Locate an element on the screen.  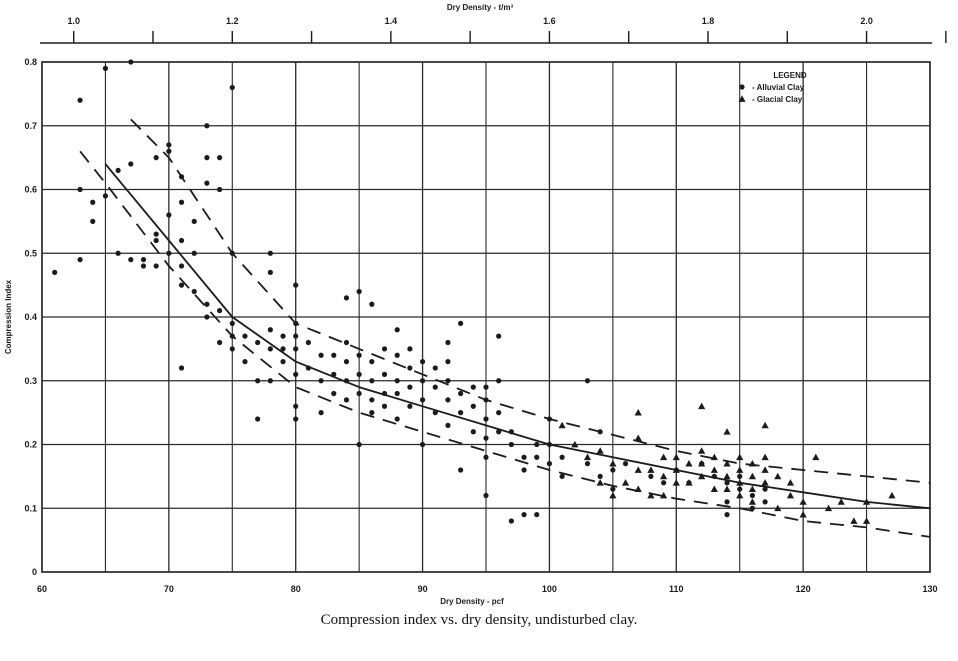
top-axis is located at coordinates (493, 37).